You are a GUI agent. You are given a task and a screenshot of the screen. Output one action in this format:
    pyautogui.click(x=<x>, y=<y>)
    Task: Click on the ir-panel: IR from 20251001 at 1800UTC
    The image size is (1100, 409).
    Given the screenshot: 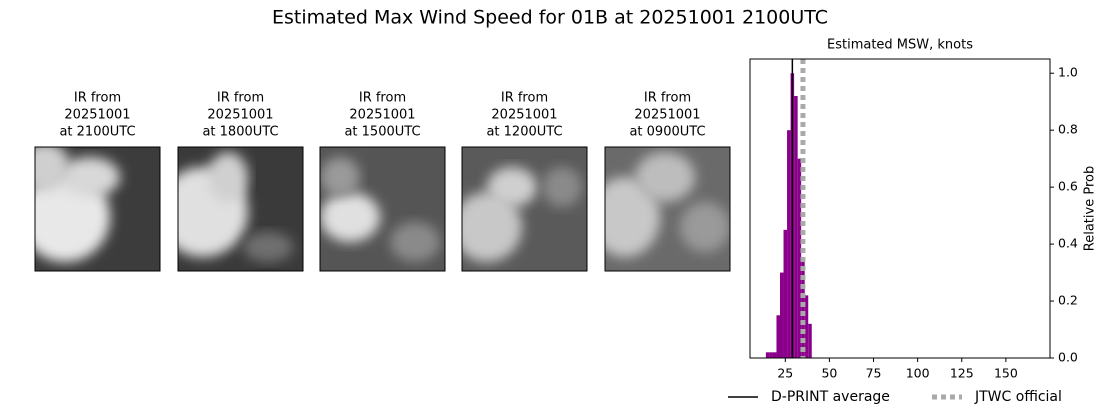 What is the action you would take?
    pyautogui.click(x=240, y=181)
    